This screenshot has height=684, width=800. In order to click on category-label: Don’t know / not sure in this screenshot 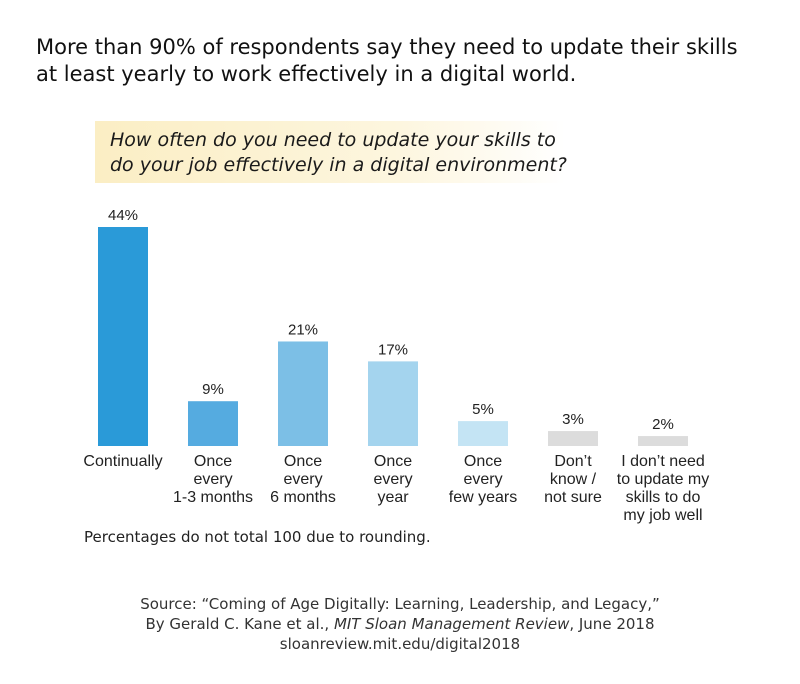, I will do `click(573, 479)`.